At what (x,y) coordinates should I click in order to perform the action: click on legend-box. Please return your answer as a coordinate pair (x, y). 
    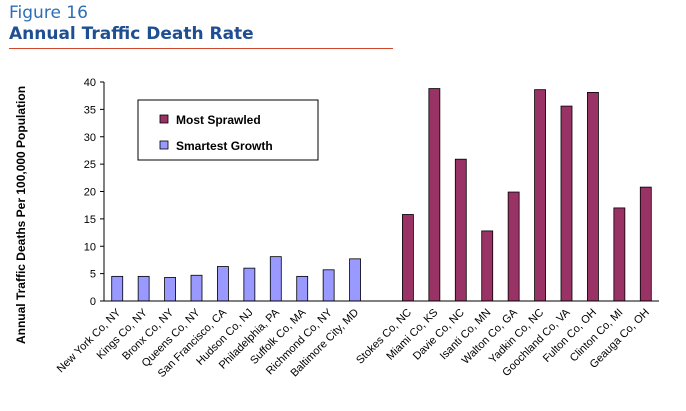
    Looking at the image, I should click on (228, 130).